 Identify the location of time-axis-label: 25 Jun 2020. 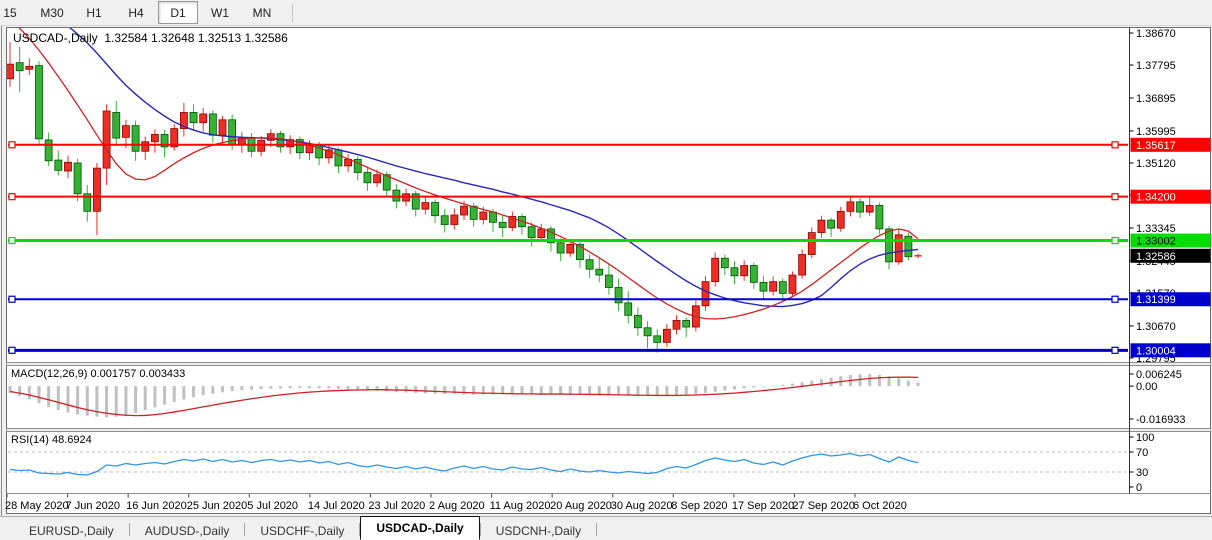
(217, 506).